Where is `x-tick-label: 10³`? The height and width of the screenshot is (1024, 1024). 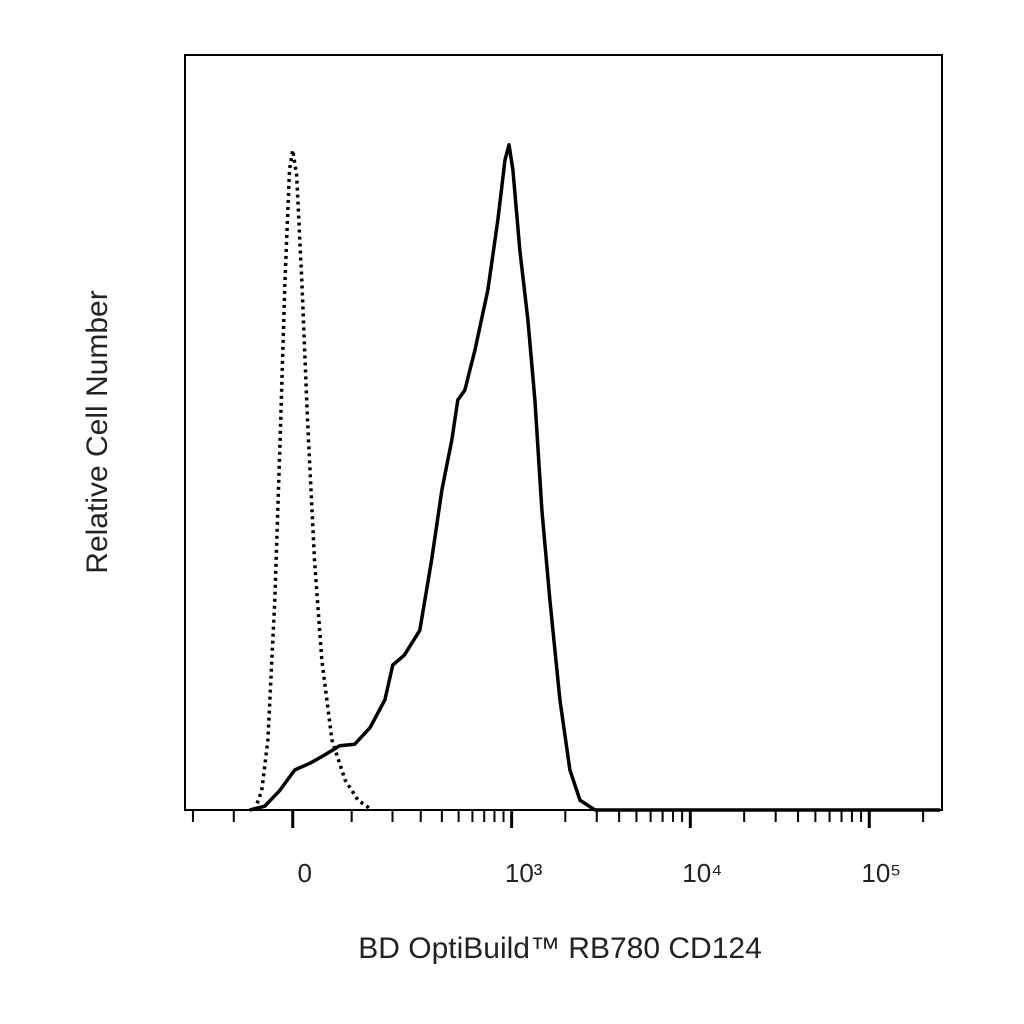
x-tick-label: 10³ is located at coordinates (524, 873).